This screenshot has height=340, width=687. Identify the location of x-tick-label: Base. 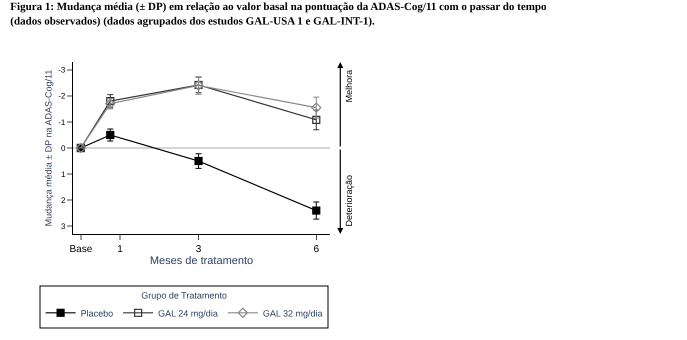
(81, 249).